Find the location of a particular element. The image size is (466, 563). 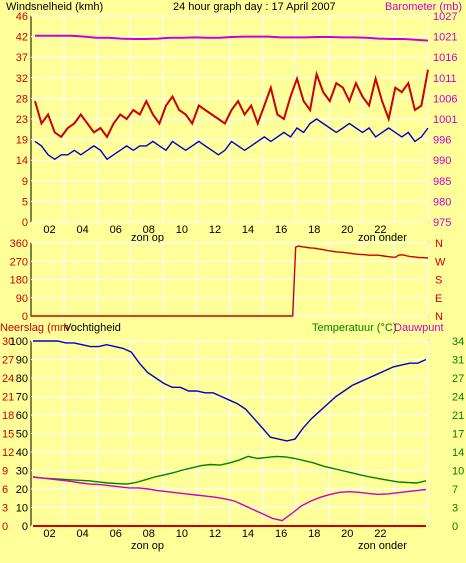

y-tick-temp: 21 is located at coordinates (458, 416).